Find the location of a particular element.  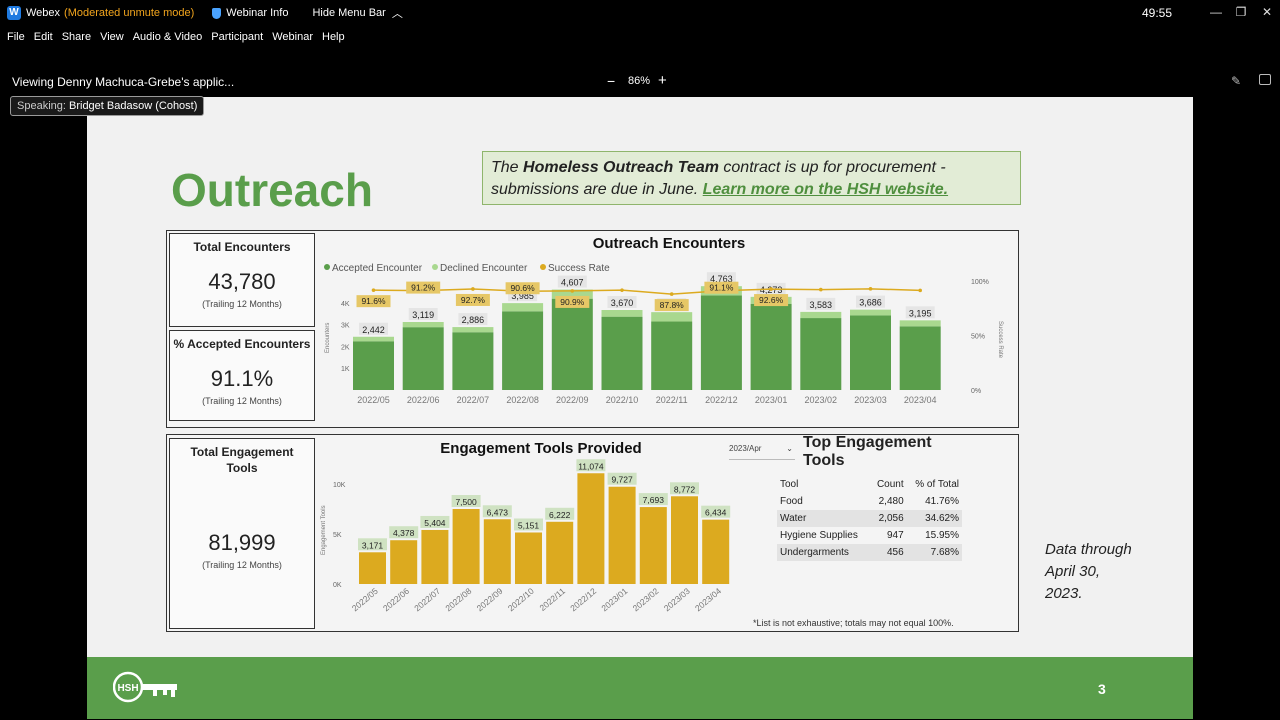

slide-footer: HSH 3 is located at coordinates (640, 688).